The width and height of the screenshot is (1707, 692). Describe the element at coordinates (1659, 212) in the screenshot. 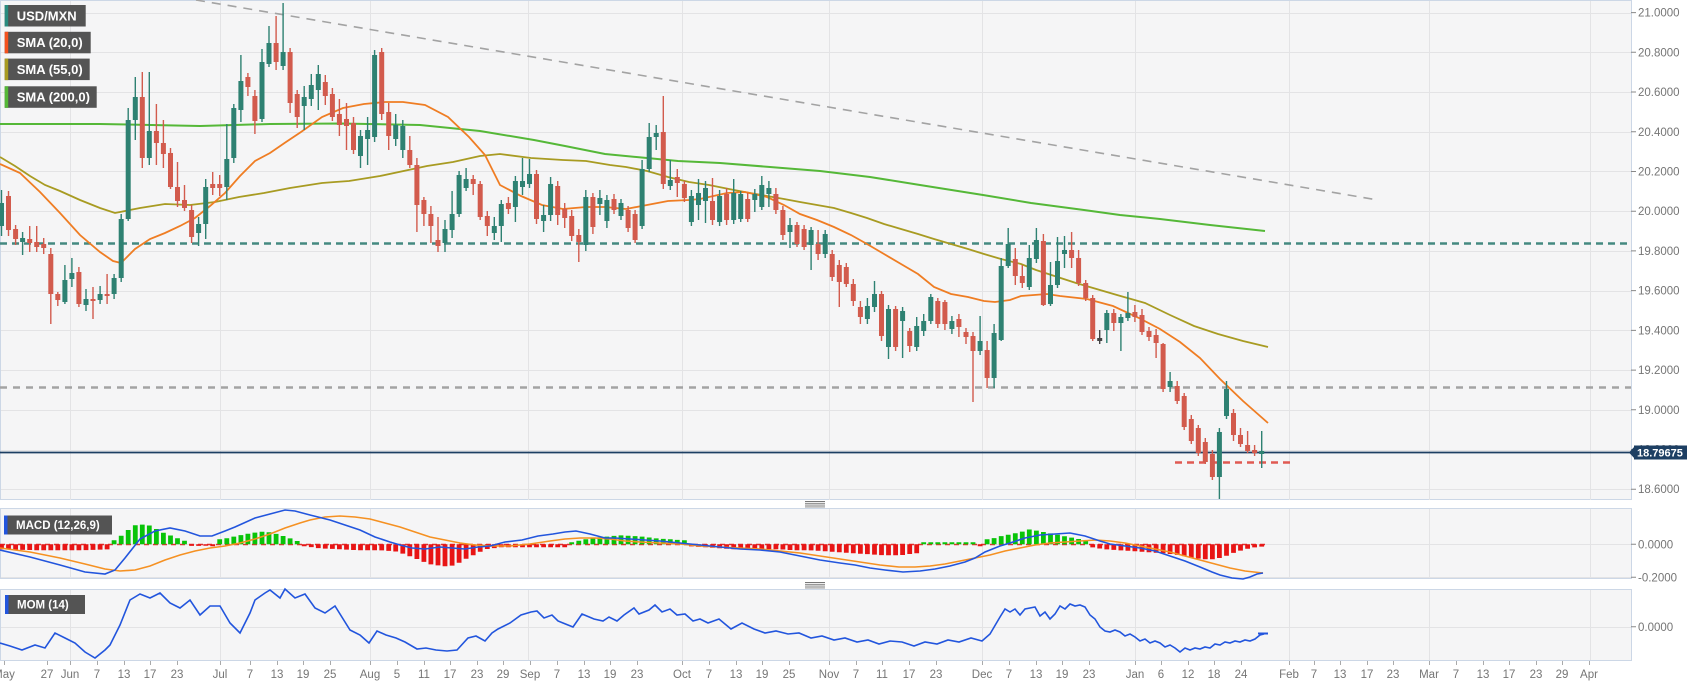

I see `svg-text: 20.0000` at that location.